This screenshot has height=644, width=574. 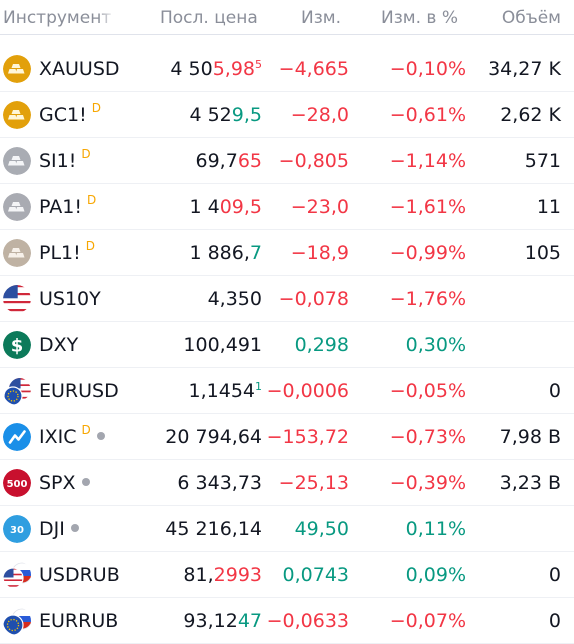 What do you see at coordinates (524, 69) in the screenshot?
I see `volume-cell: 34,27 K` at bounding box center [524, 69].